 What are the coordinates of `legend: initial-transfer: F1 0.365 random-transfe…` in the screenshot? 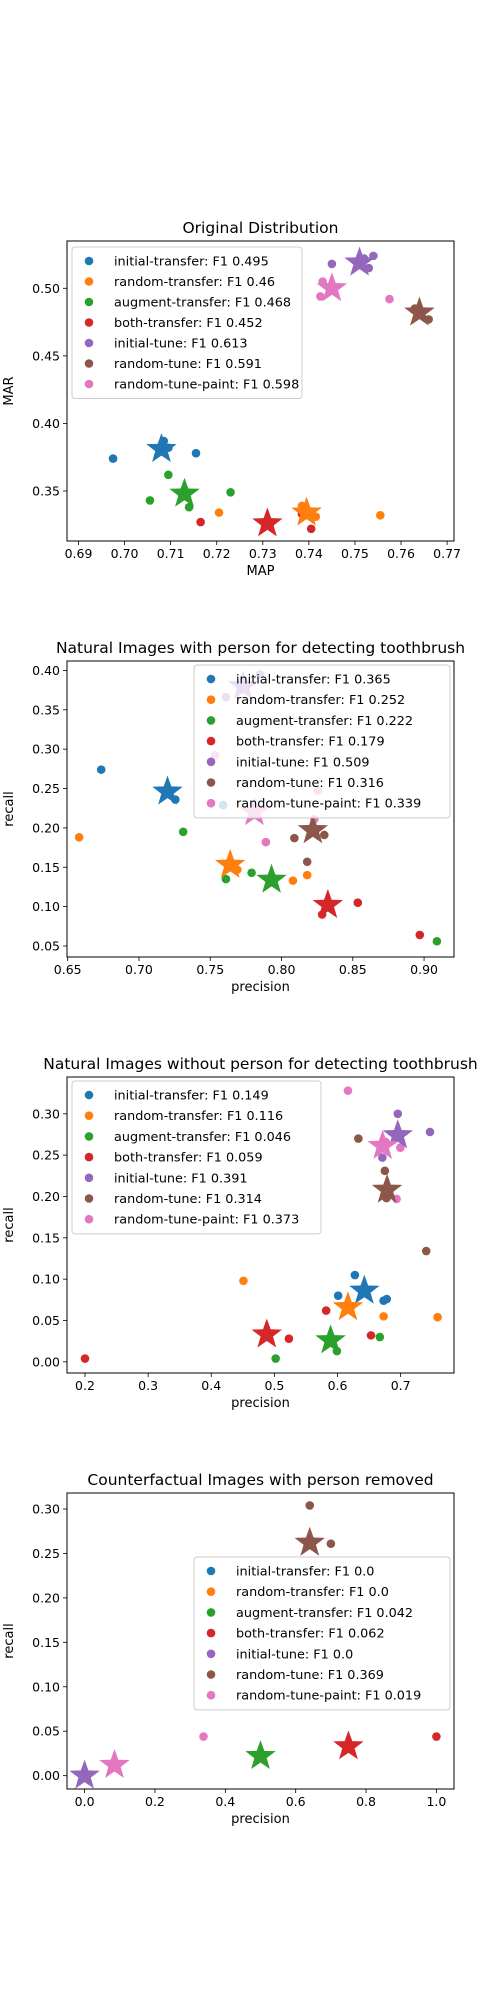 It's located at (322, 741).